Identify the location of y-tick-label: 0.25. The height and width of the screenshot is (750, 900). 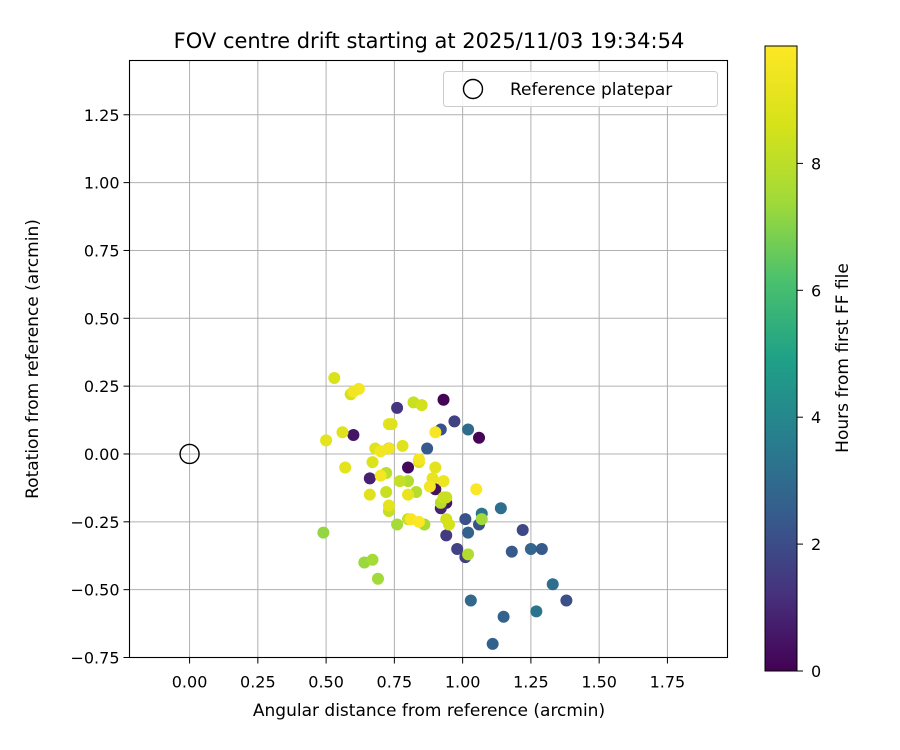
(102, 386).